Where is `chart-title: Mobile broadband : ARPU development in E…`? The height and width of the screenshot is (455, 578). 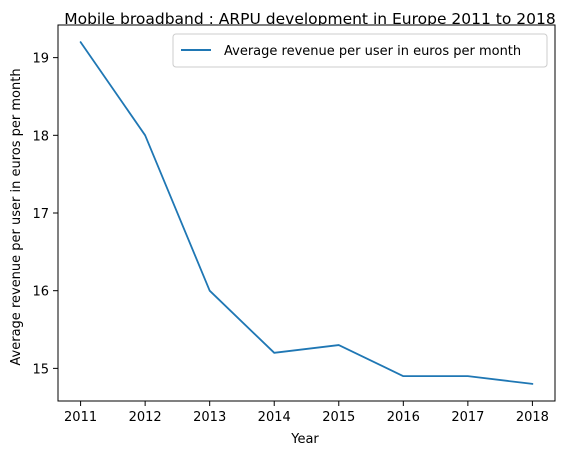 chart-title: Mobile broadband : ARPU development in E… is located at coordinates (310, 19).